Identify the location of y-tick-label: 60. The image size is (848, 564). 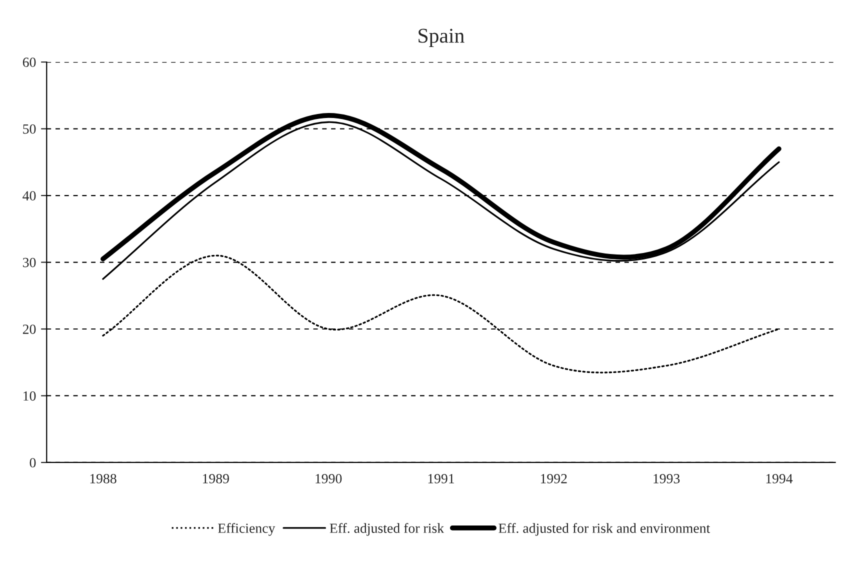
(29, 62).